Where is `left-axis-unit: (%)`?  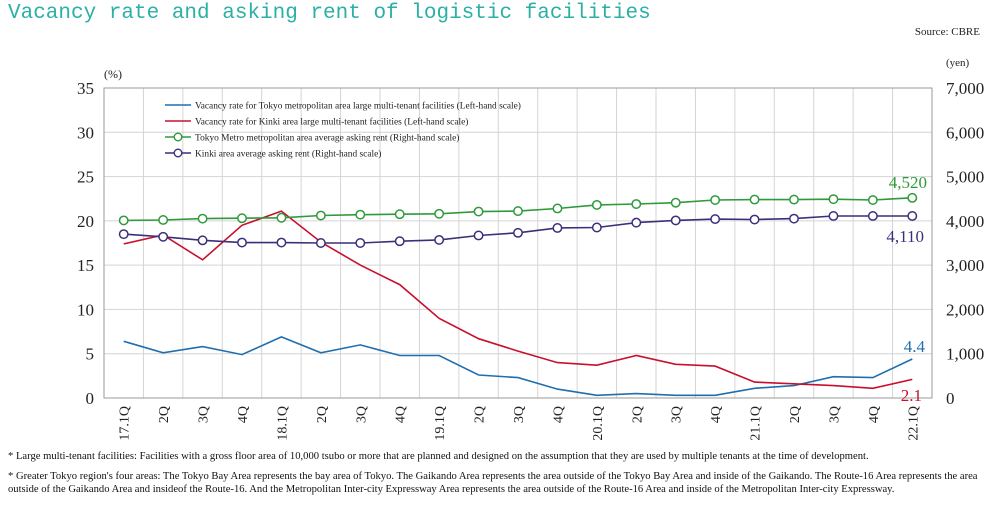
left-axis-unit: (%) is located at coordinates (113, 74).